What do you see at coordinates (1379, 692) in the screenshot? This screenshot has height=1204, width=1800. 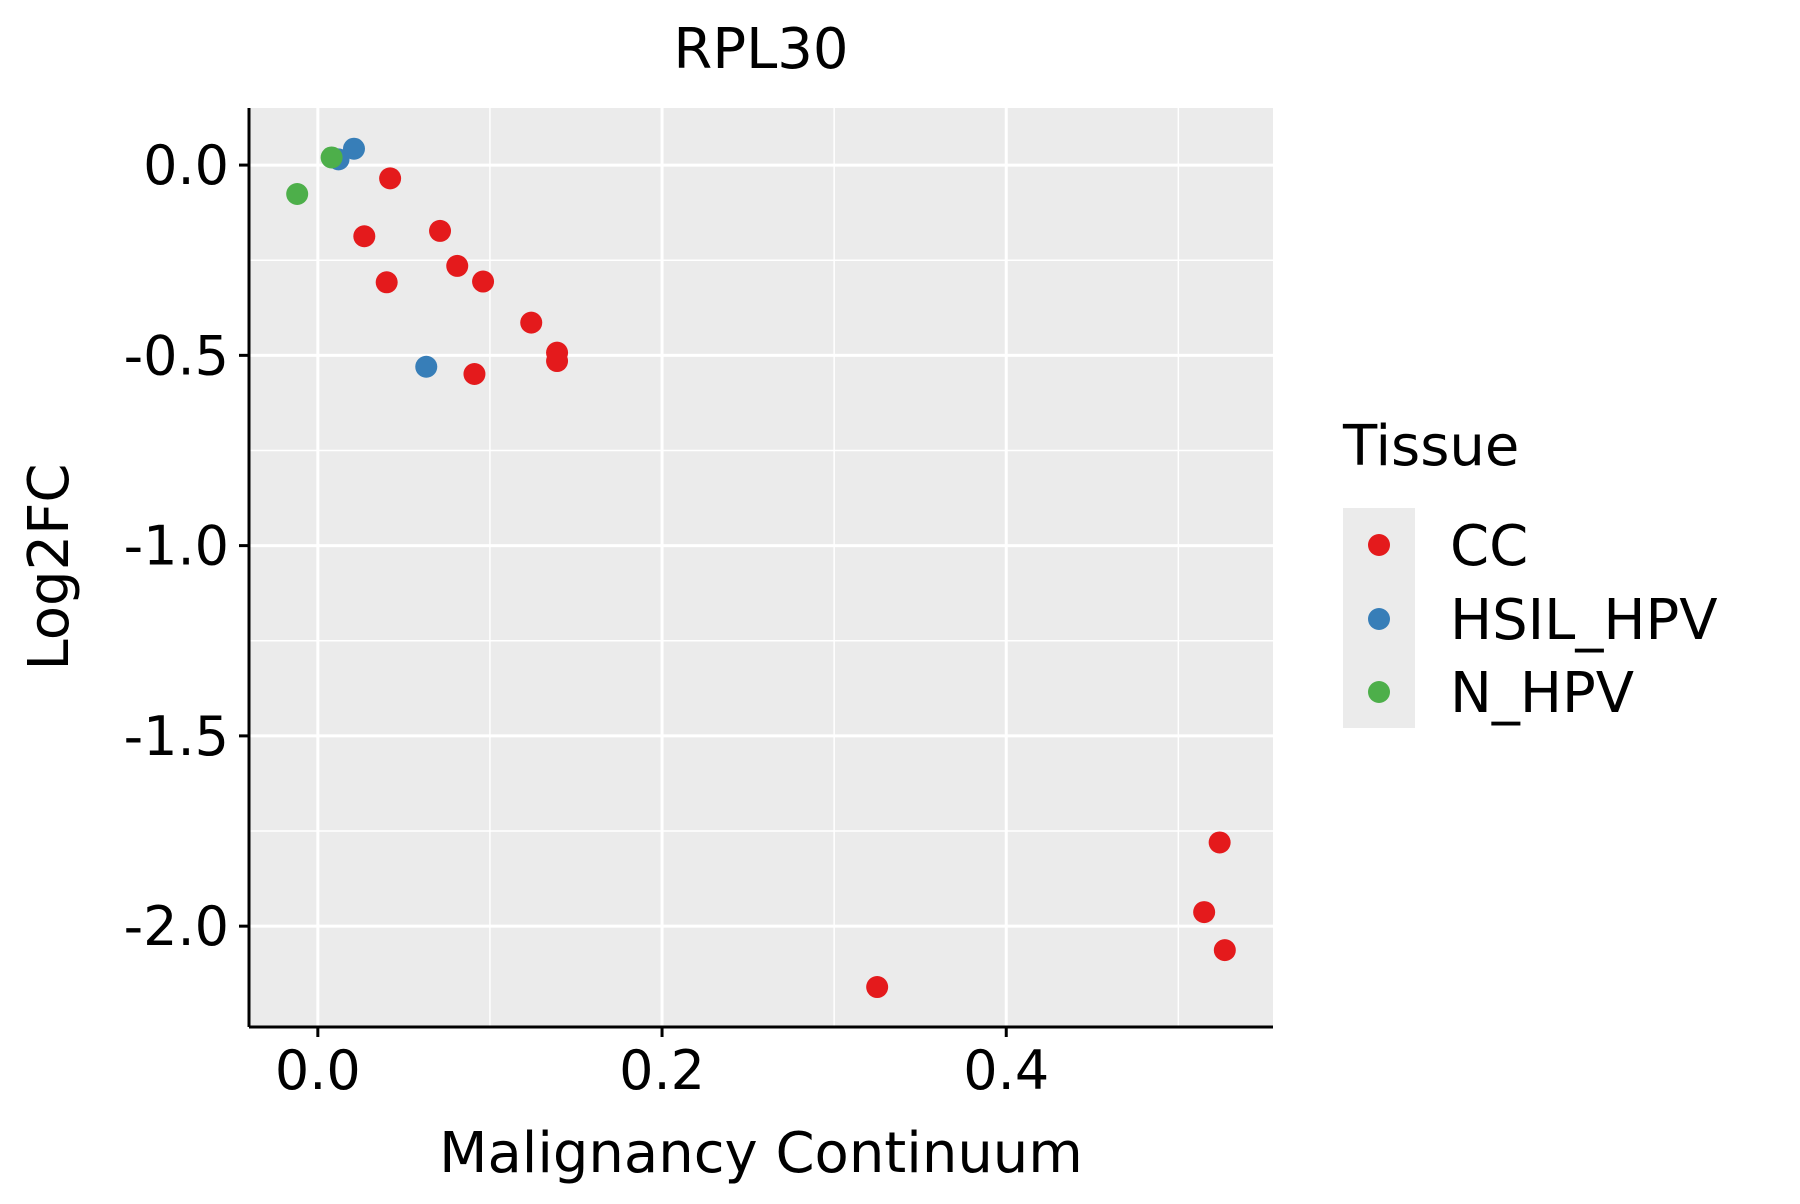 I see `legend-key-n-hpv` at bounding box center [1379, 692].